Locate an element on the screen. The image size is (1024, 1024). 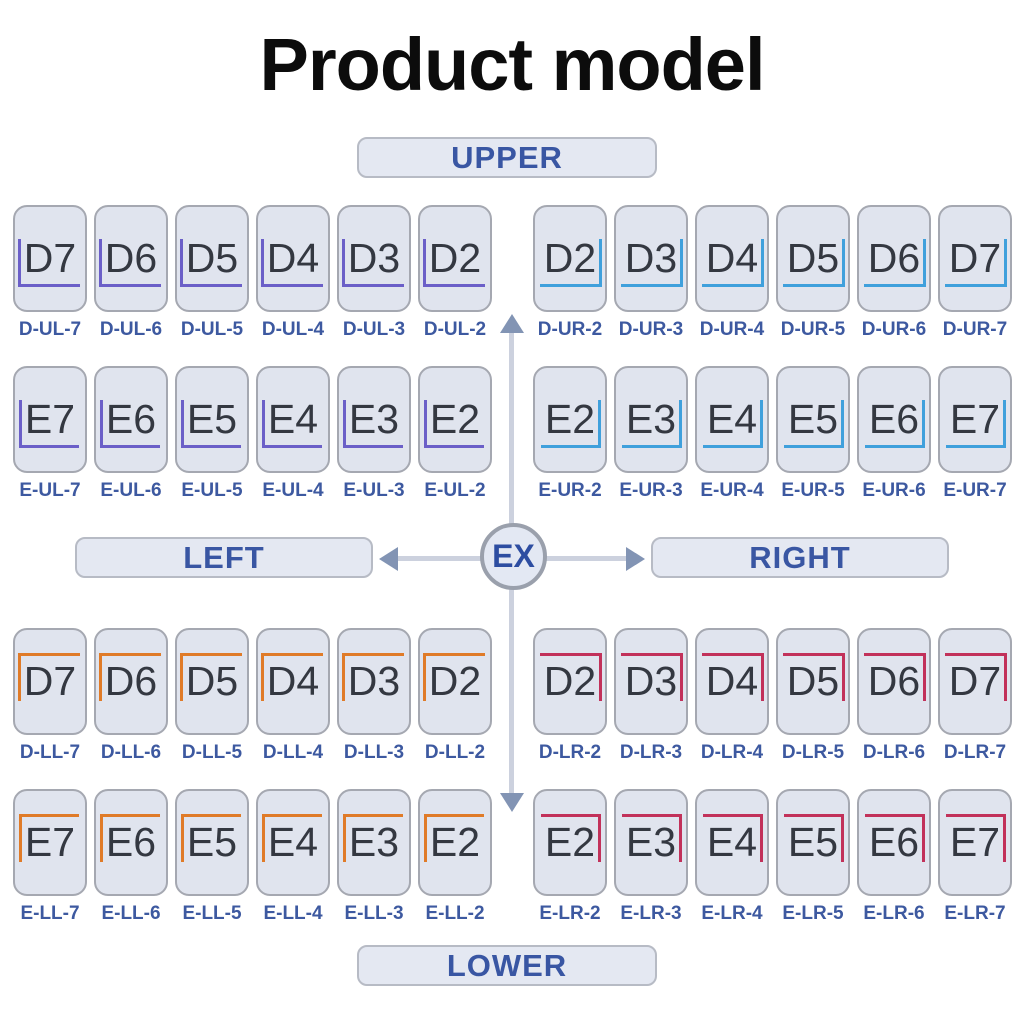
card-unit: D7 D-LR-7 is located at coordinates (975, 696).